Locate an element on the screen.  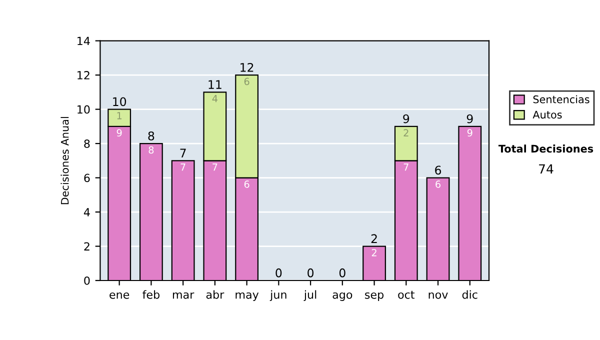
x-tick-label: oct is located at coordinates (406, 294).